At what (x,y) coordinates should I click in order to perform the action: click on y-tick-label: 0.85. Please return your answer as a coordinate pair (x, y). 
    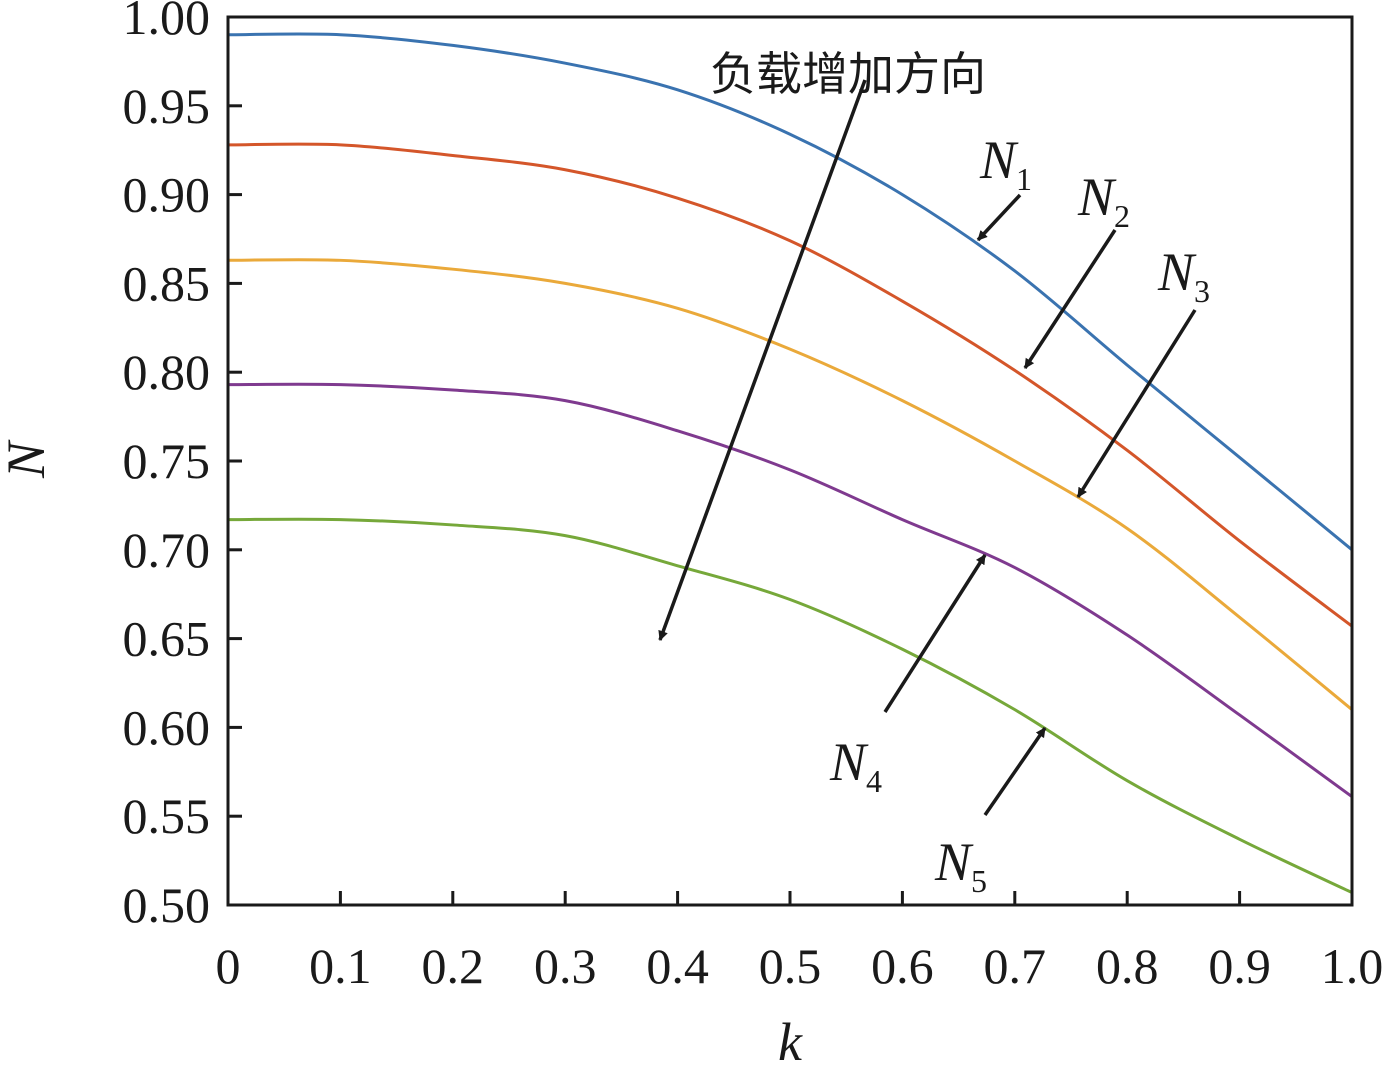
    Looking at the image, I should click on (167, 283).